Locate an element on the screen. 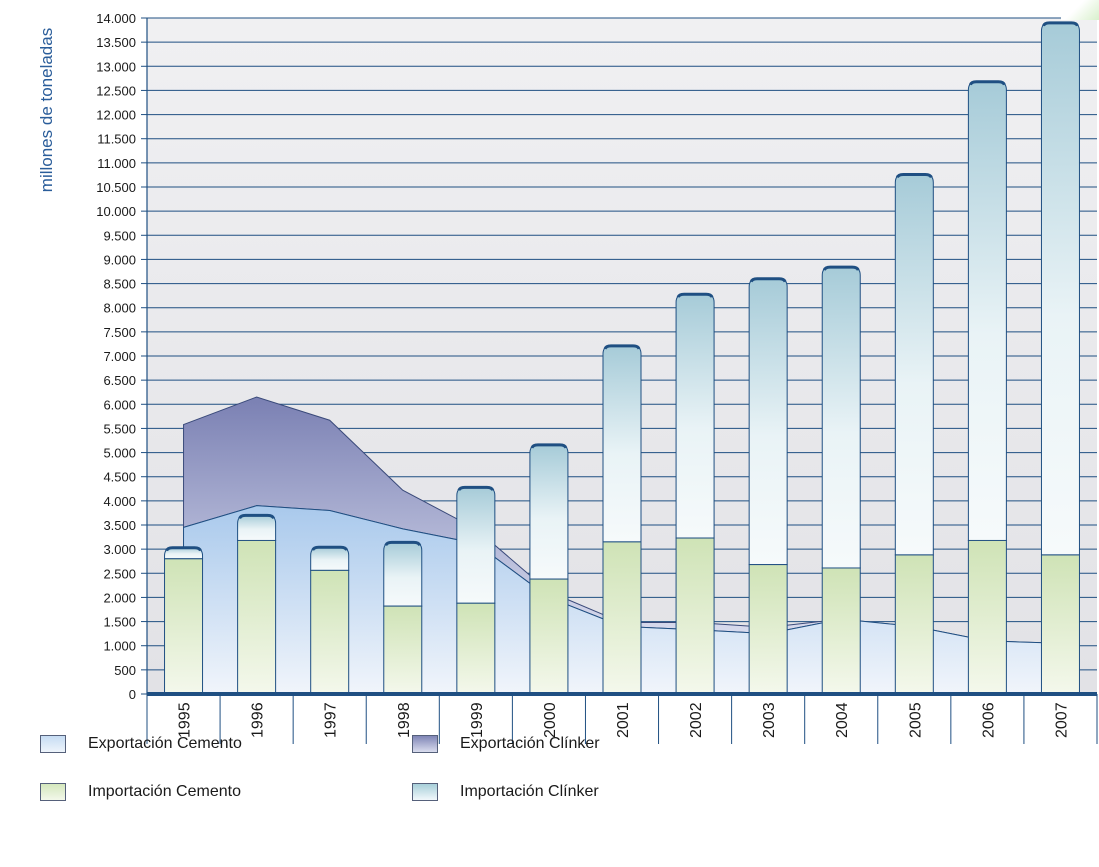  legend-item-importacion-cemento: Importación Cemento is located at coordinates (140, 792).